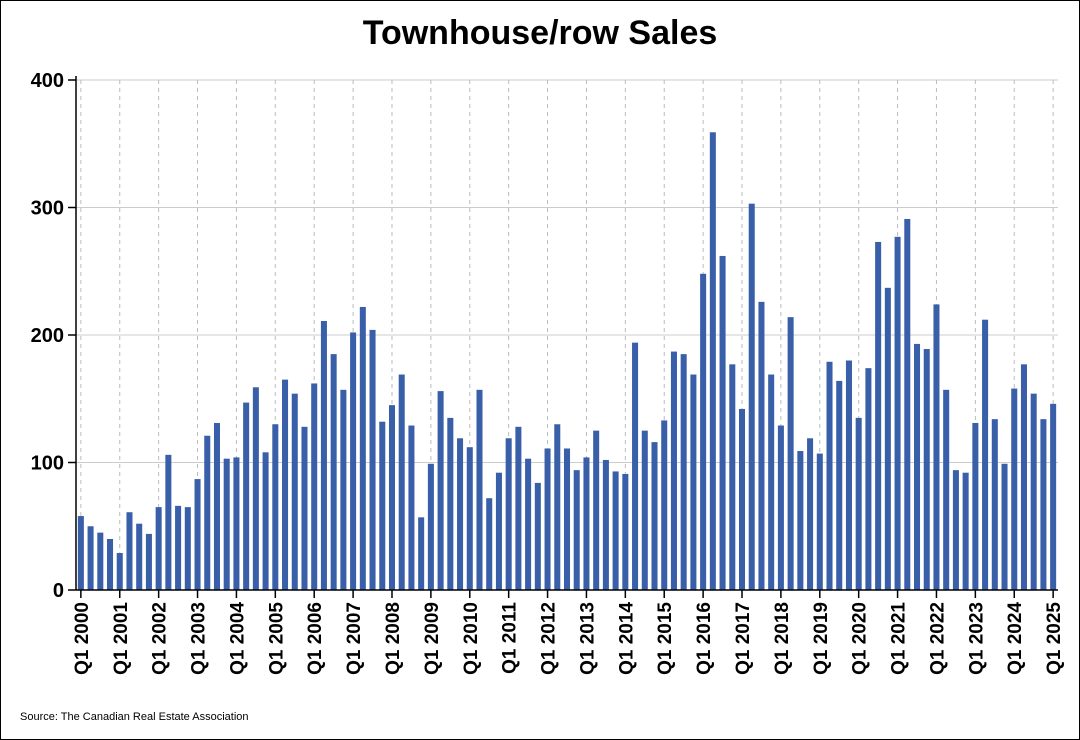 Image resolution: width=1080 pixels, height=740 pixels. I want to click on x-tick-label: Q1 2023, so click(976, 638).